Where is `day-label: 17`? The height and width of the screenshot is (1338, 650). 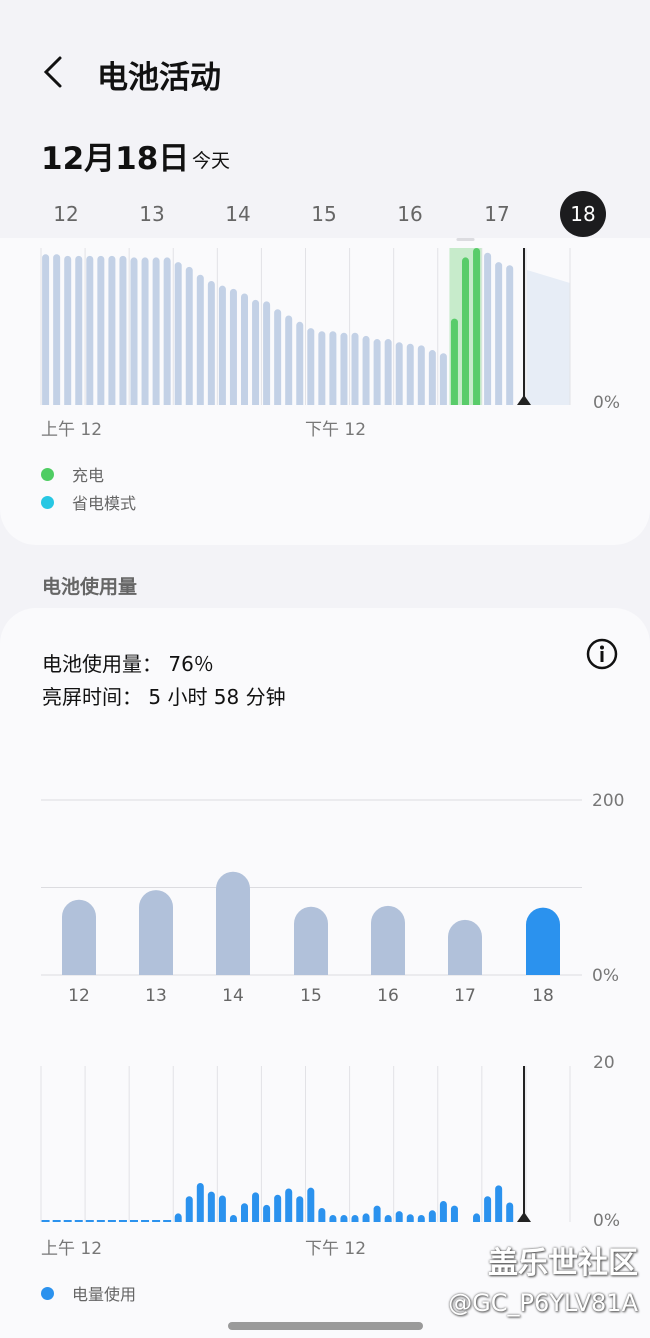
day-label: 17 is located at coordinates (465, 996).